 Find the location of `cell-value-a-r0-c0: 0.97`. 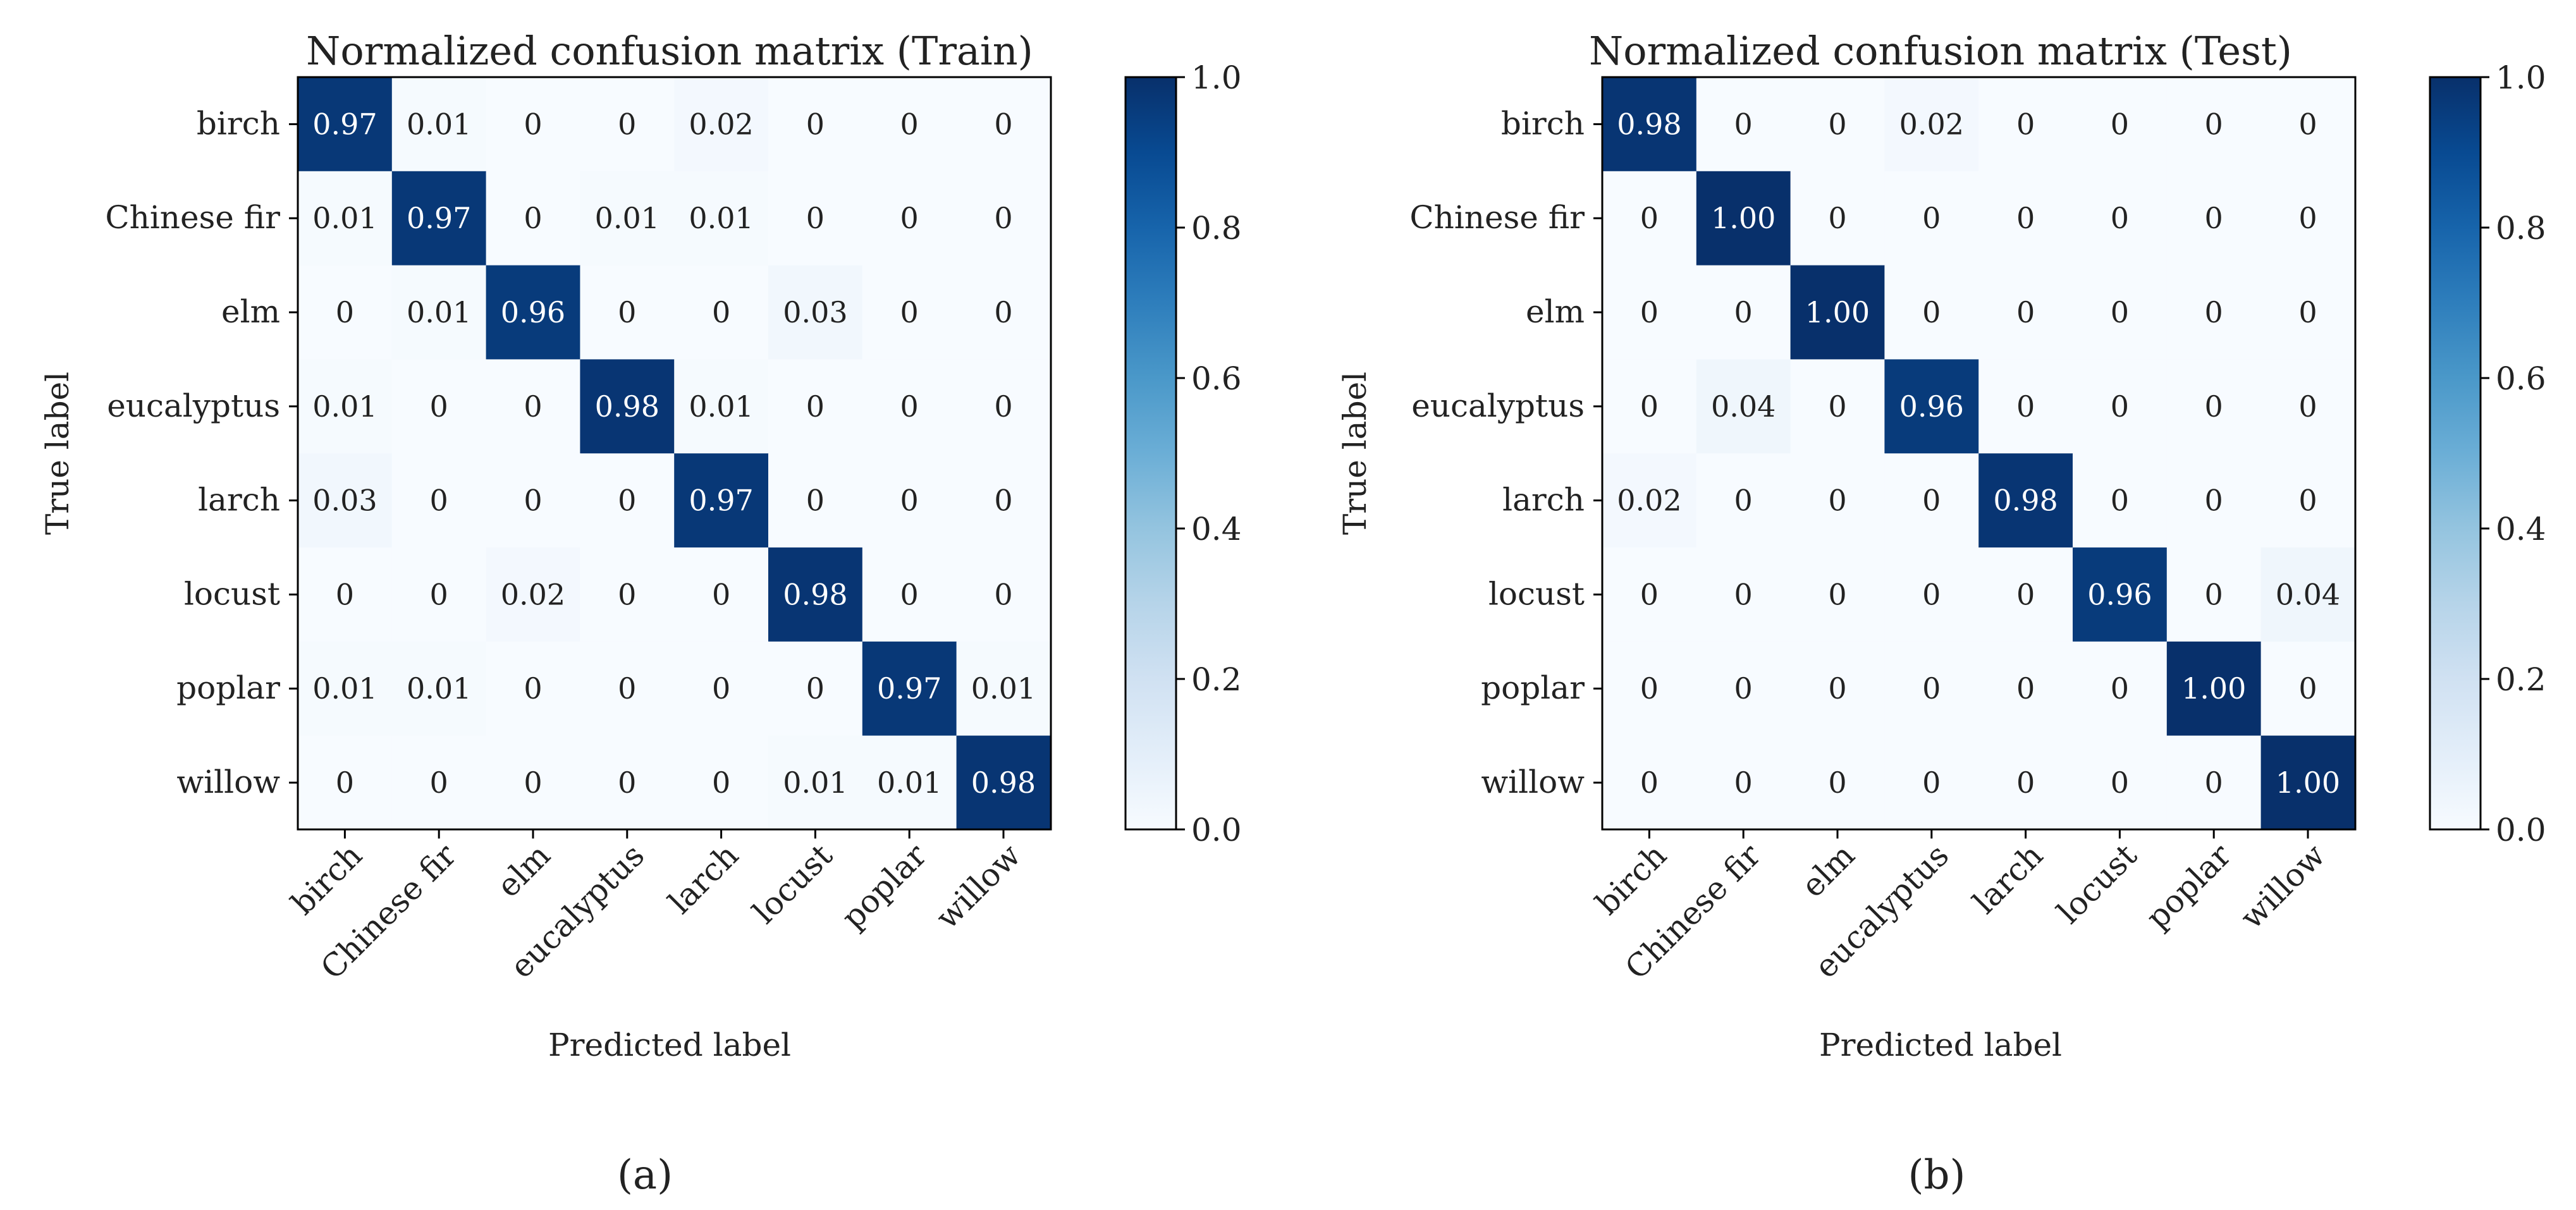

cell-value-a-r0-c0: 0.97 is located at coordinates (344, 124).